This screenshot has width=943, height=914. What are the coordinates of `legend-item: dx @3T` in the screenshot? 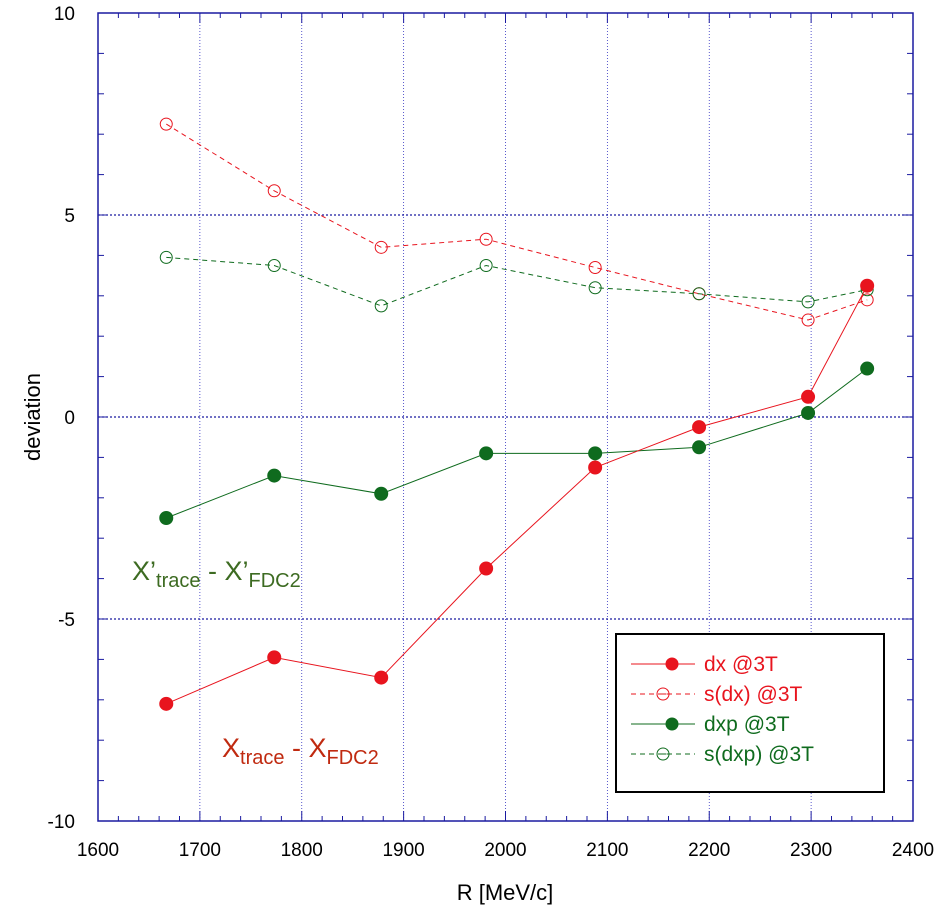 It's located at (704, 664).